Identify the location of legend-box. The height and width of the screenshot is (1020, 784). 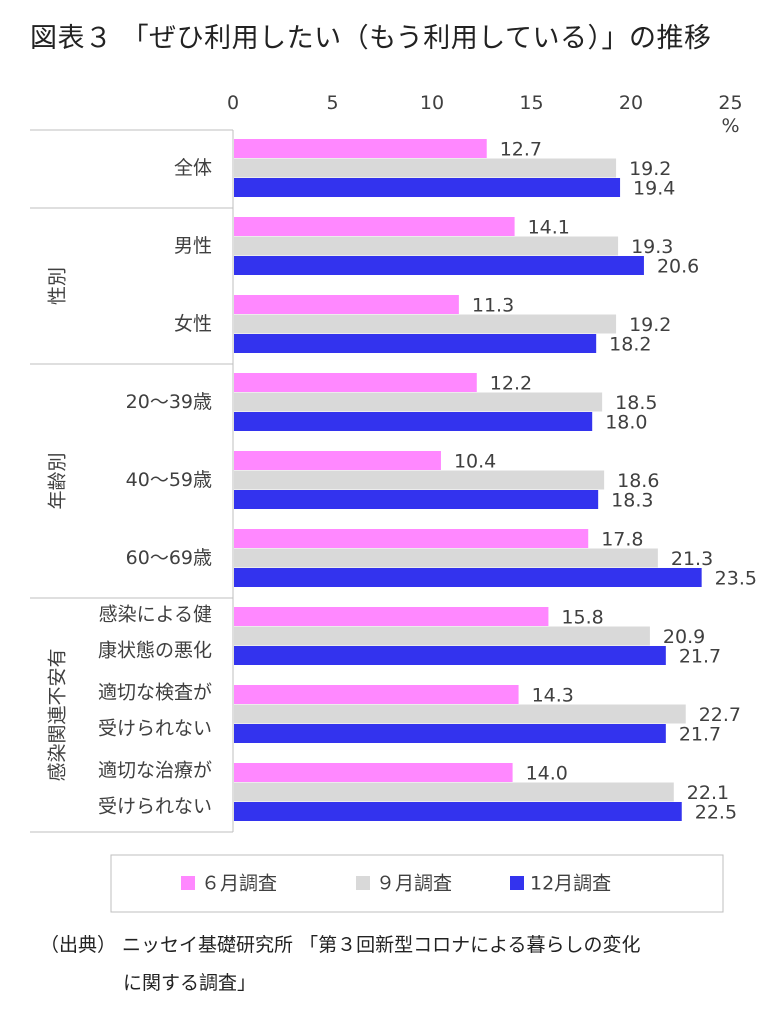
(417, 883).